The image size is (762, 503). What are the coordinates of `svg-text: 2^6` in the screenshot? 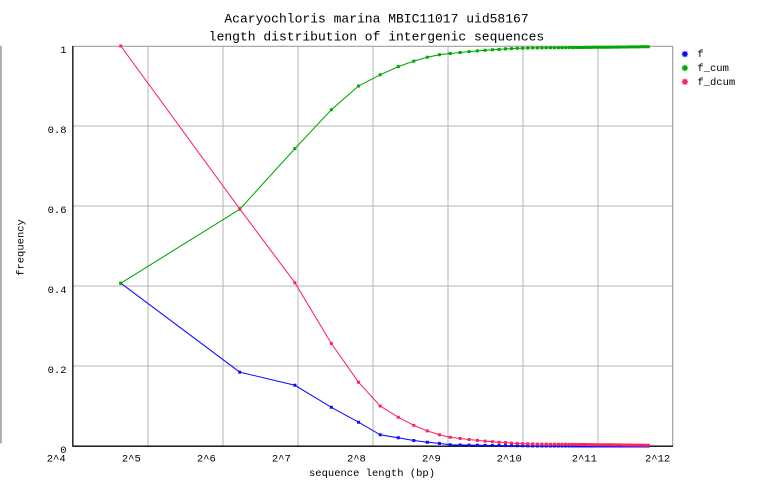 It's located at (206, 460).